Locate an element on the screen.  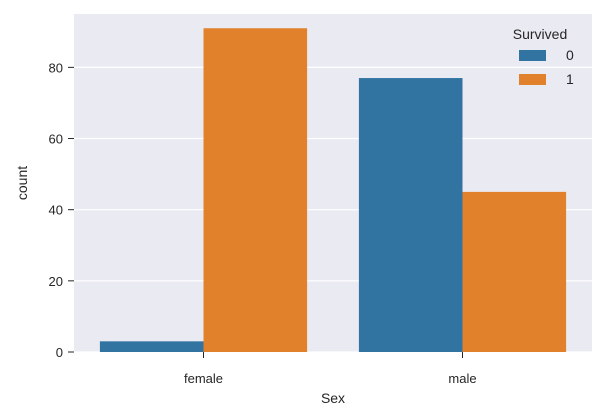
y-tick-label: 60 is located at coordinates (56, 139).